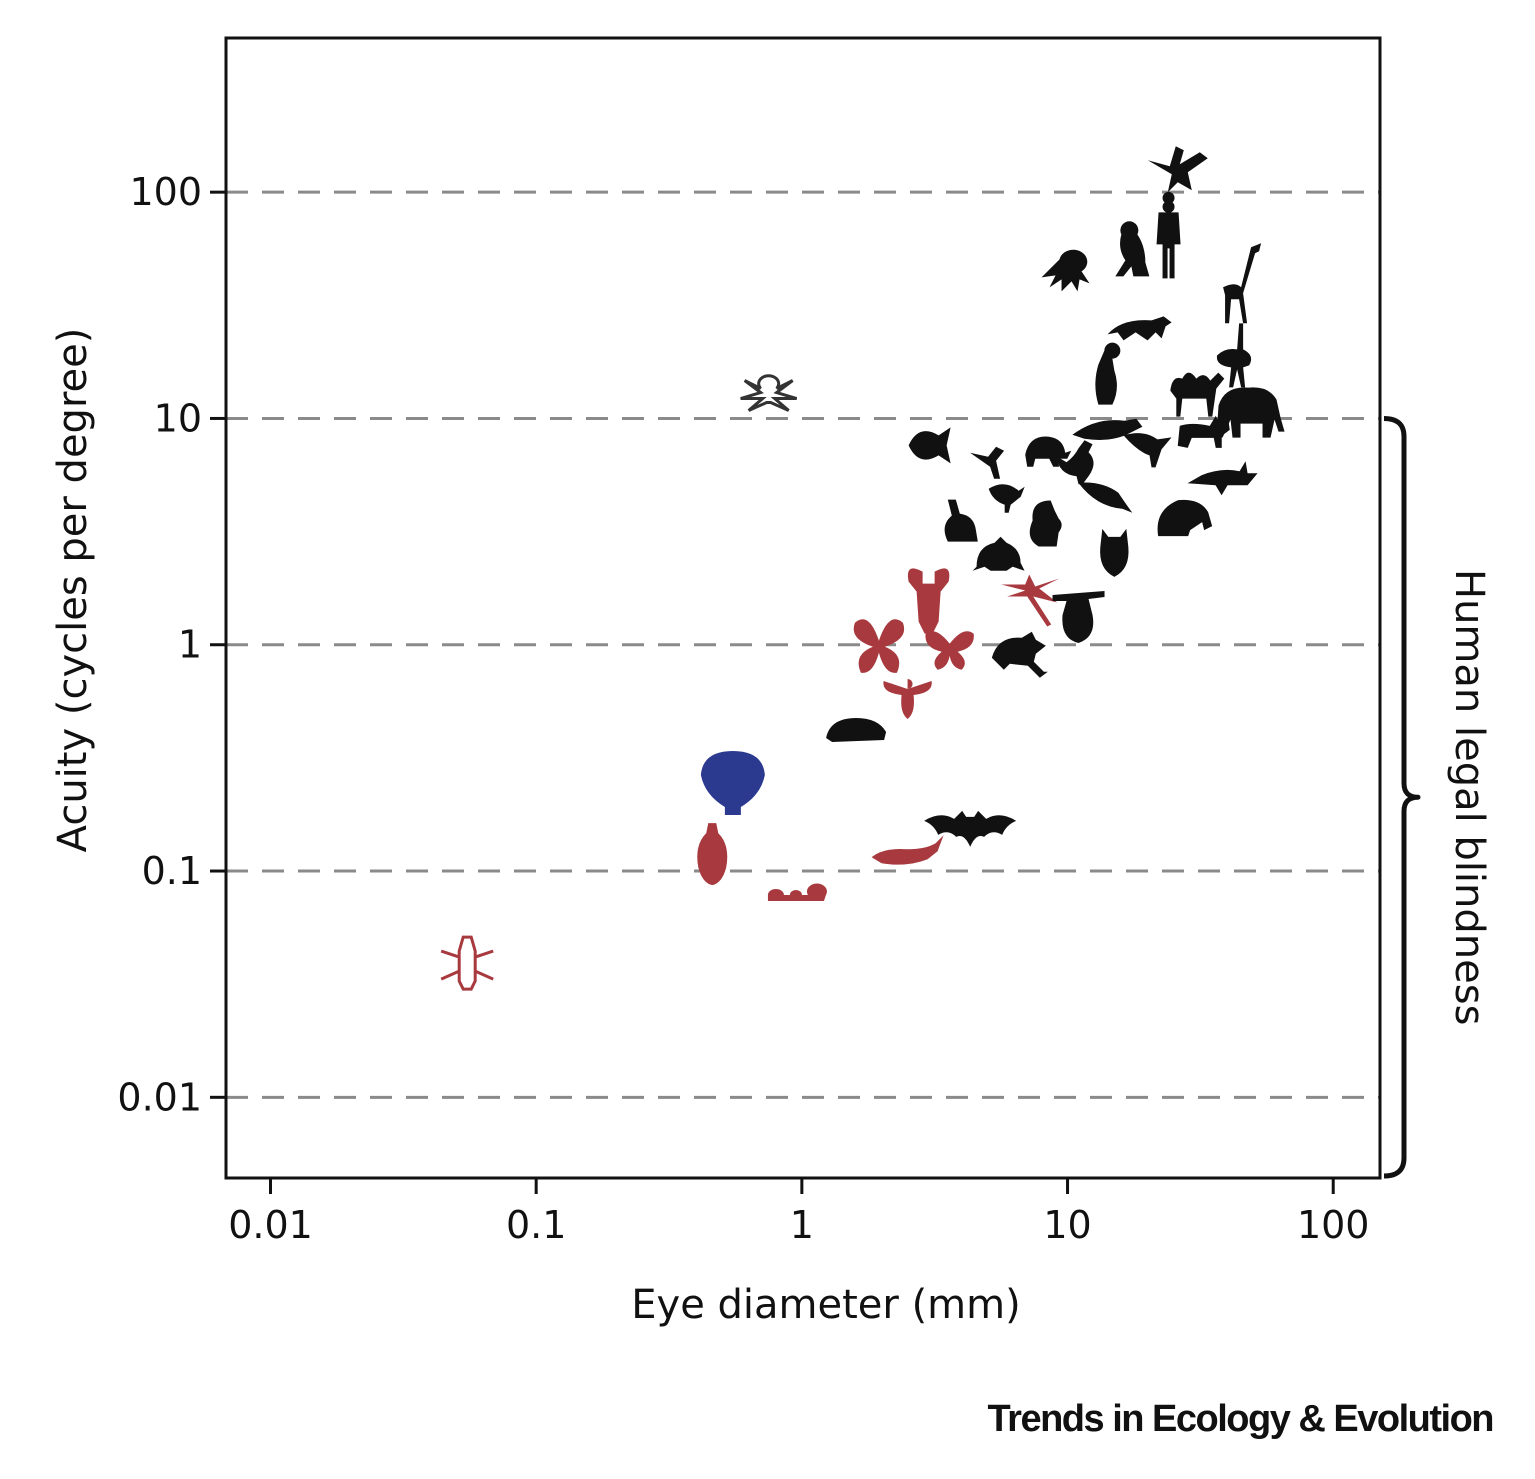 This screenshot has height=1479, width=1535. I want to click on shark-icon, so click(1222, 478).